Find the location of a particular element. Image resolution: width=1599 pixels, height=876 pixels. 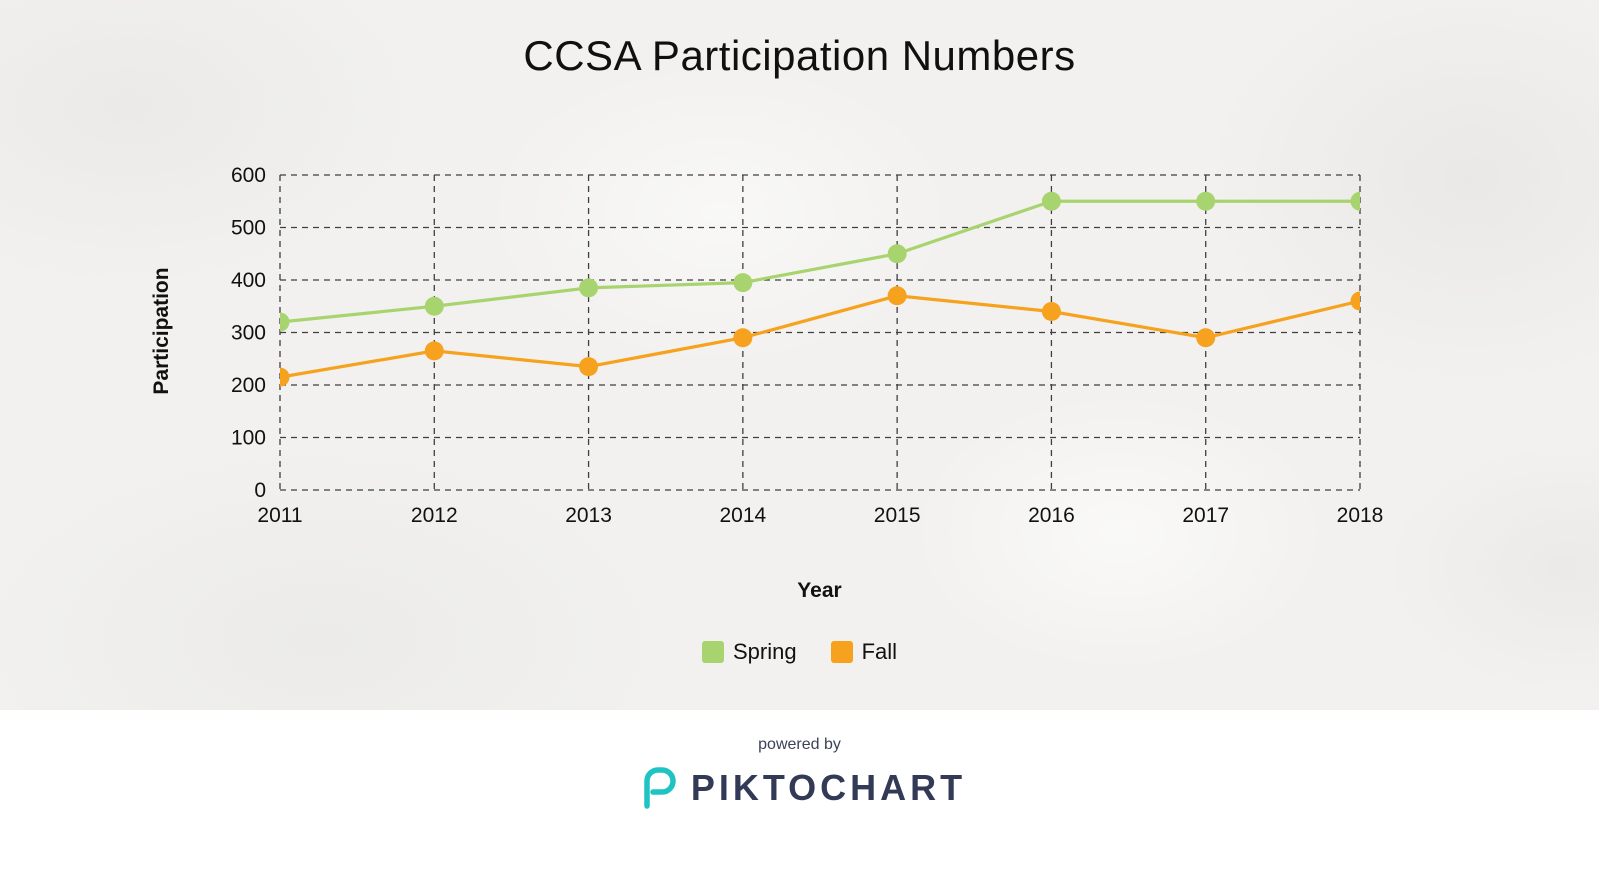

x-tick-label: 2016 is located at coordinates (1051, 515).